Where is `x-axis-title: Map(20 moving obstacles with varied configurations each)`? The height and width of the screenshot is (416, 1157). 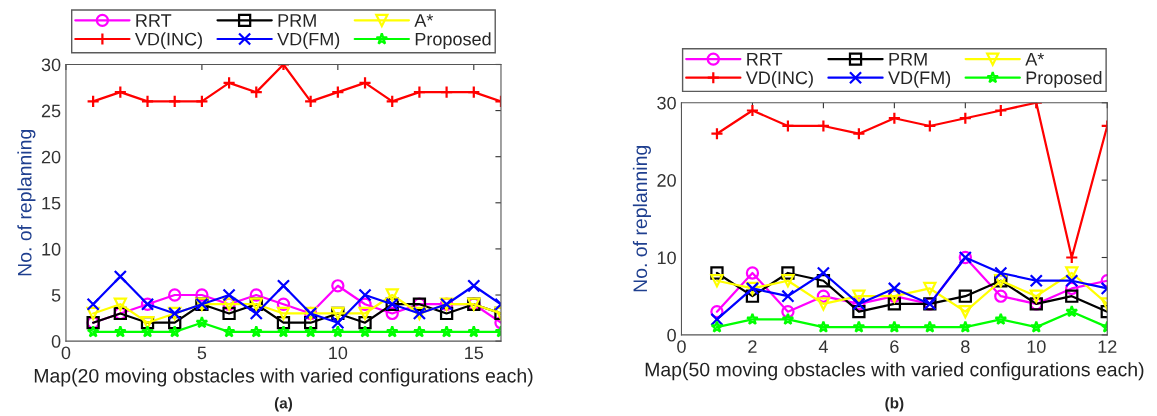
x-axis-title: Map(20 moving obstacles with varied configurations each) is located at coordinates (283, 377).